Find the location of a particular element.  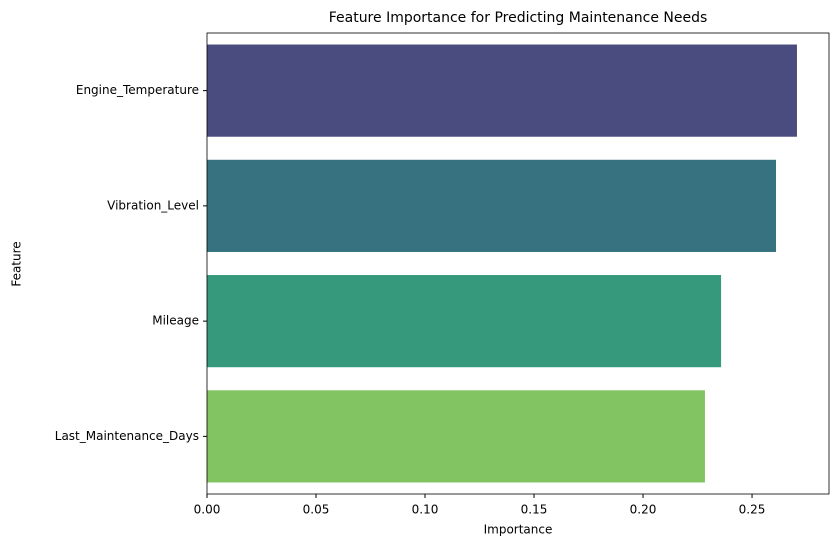

x-tick-label: 0.20 is located at coordinates (643, 510).